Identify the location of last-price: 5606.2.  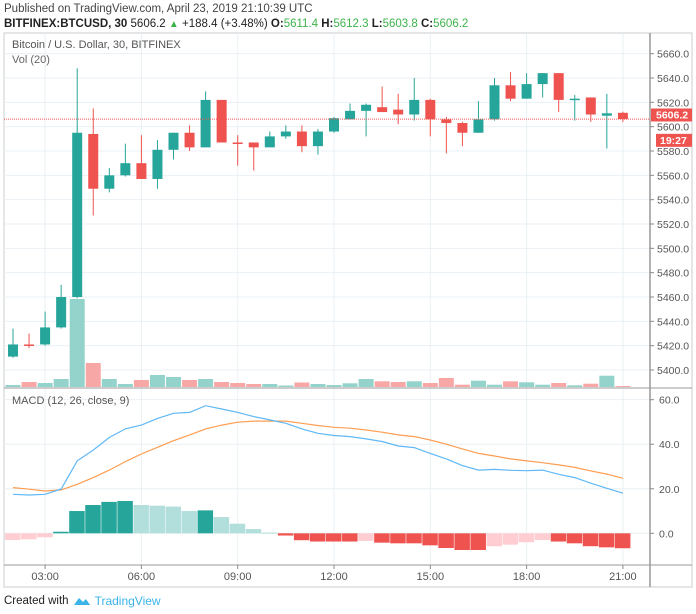
(148, 24).